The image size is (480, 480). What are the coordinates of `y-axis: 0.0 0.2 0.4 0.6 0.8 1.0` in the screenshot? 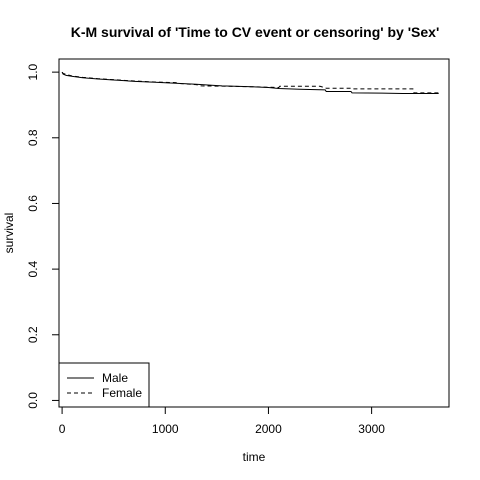 It's located at (43, 236).